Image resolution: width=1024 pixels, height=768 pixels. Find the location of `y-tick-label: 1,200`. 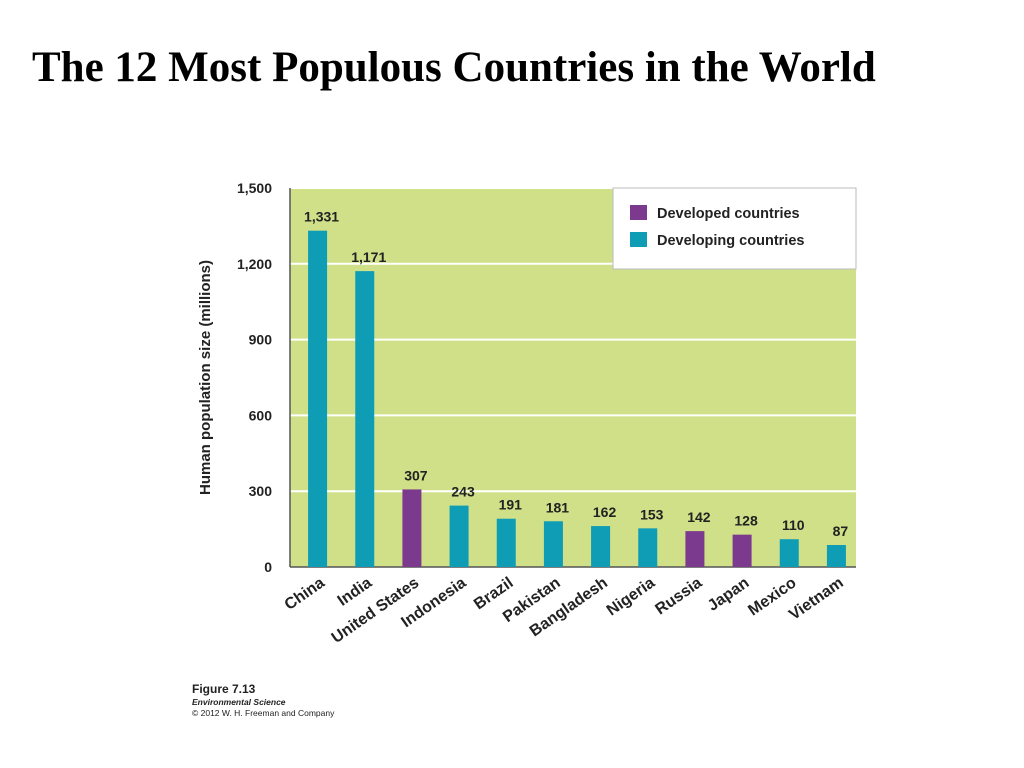

y-tick-label: 1,200 is located at coordinates (254, 264).